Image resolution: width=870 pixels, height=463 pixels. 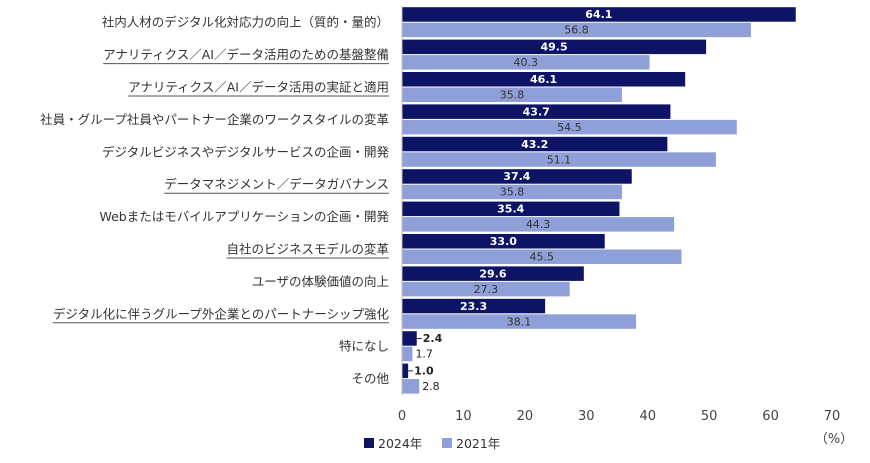 What do you see at coordinates (647, 416) in the screenshot?
I see `x-tick-label: 40` at bounding box center [647, 416].